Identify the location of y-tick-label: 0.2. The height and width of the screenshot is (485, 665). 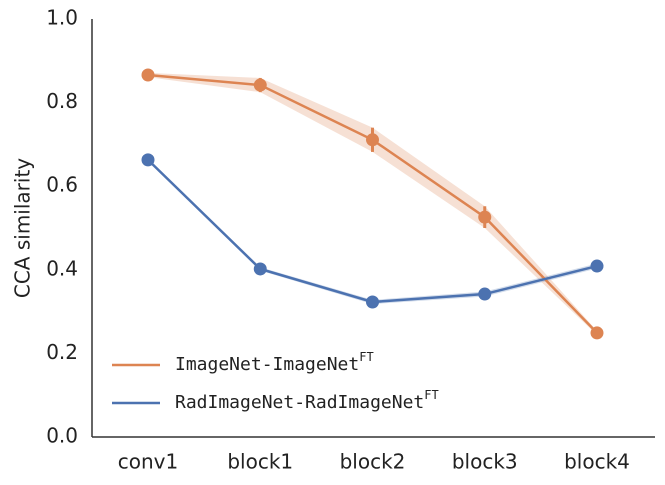
(62, 352).